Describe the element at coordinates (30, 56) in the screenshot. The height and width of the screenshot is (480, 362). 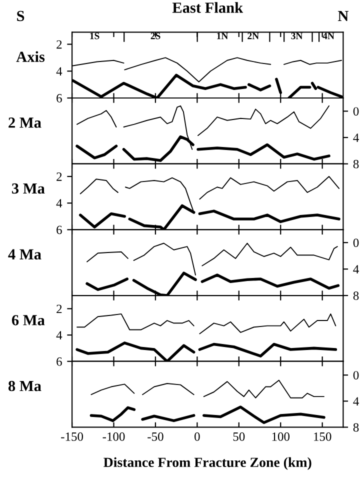
I see `y-axis-title: Axis` at that location.